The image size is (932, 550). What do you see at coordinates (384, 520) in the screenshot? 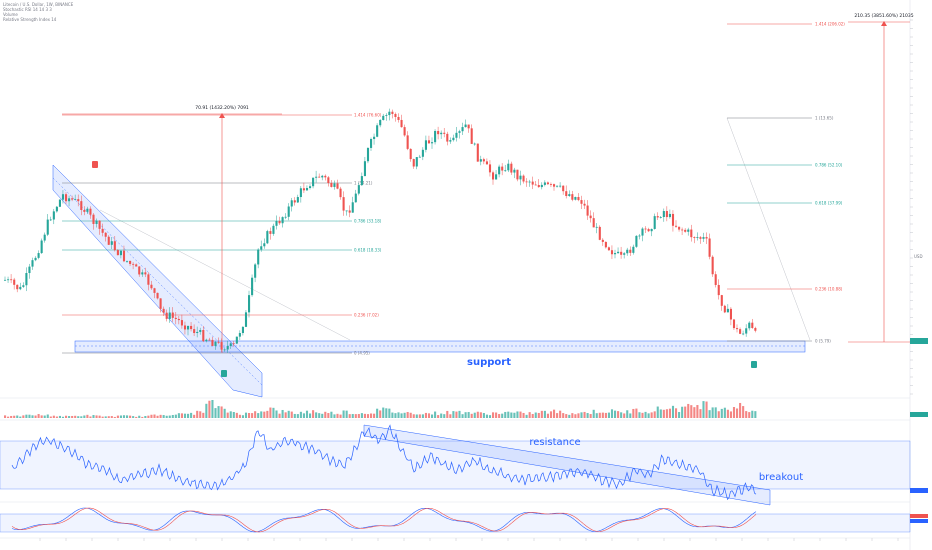
I see `stoch-rsi-panel` at bounding box center [384, 520].